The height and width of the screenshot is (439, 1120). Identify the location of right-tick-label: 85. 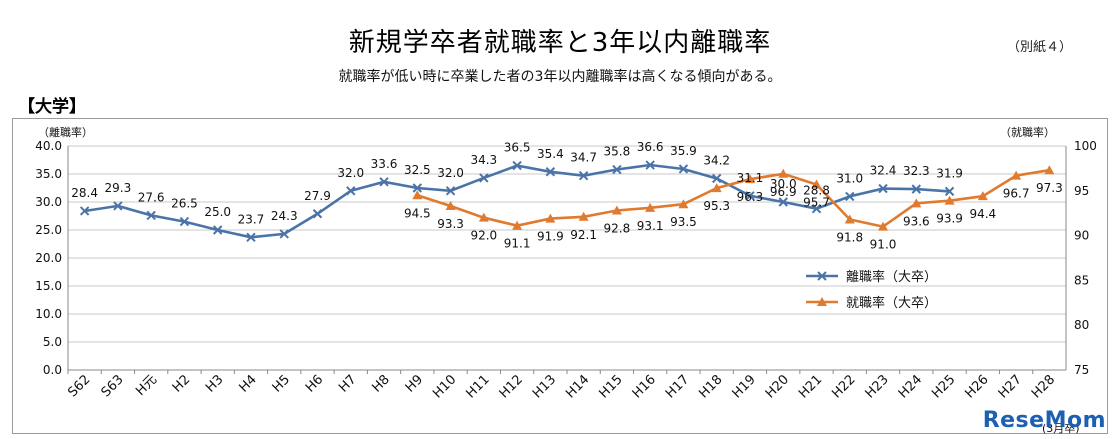
(1081, 280).